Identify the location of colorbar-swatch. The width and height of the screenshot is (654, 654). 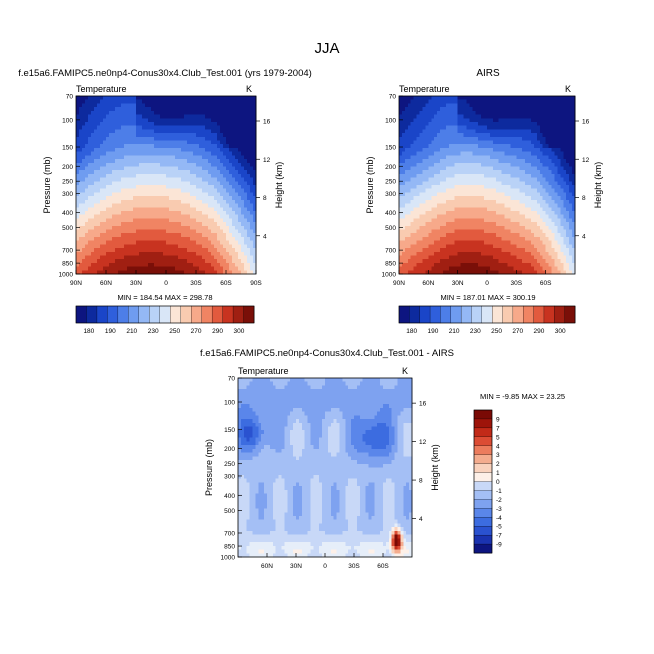
(176, 314).